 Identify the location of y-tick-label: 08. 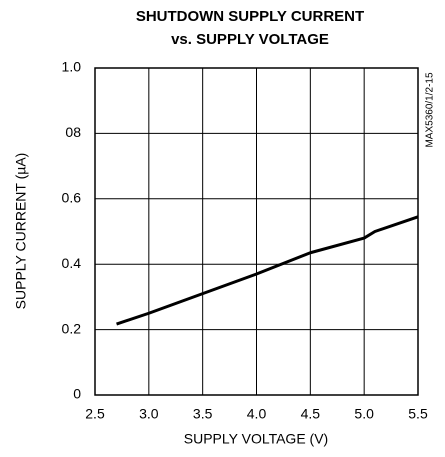
(73, 132).